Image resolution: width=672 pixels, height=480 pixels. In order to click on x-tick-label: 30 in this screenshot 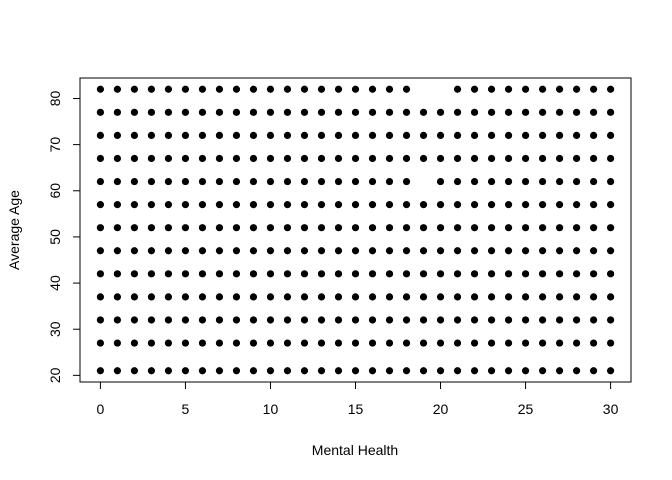, I will do `click(611, 409)`.